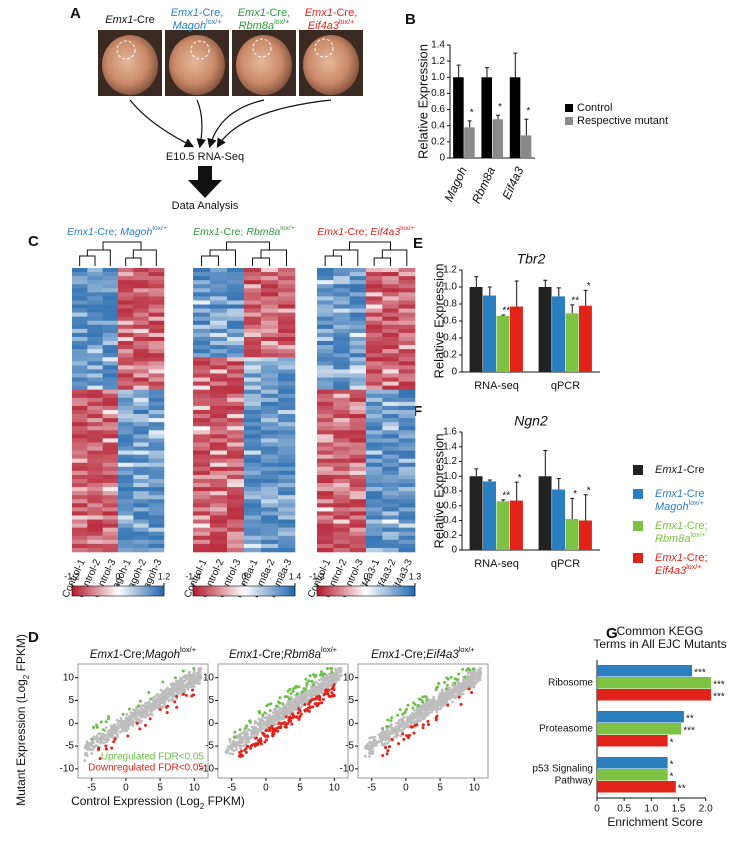 Image resolution: width=740 pixels, height=844 pixels. Describe the element at coordinates (438, 45) in the screenshot. I see `y-tick-label: 1.4` at that location.